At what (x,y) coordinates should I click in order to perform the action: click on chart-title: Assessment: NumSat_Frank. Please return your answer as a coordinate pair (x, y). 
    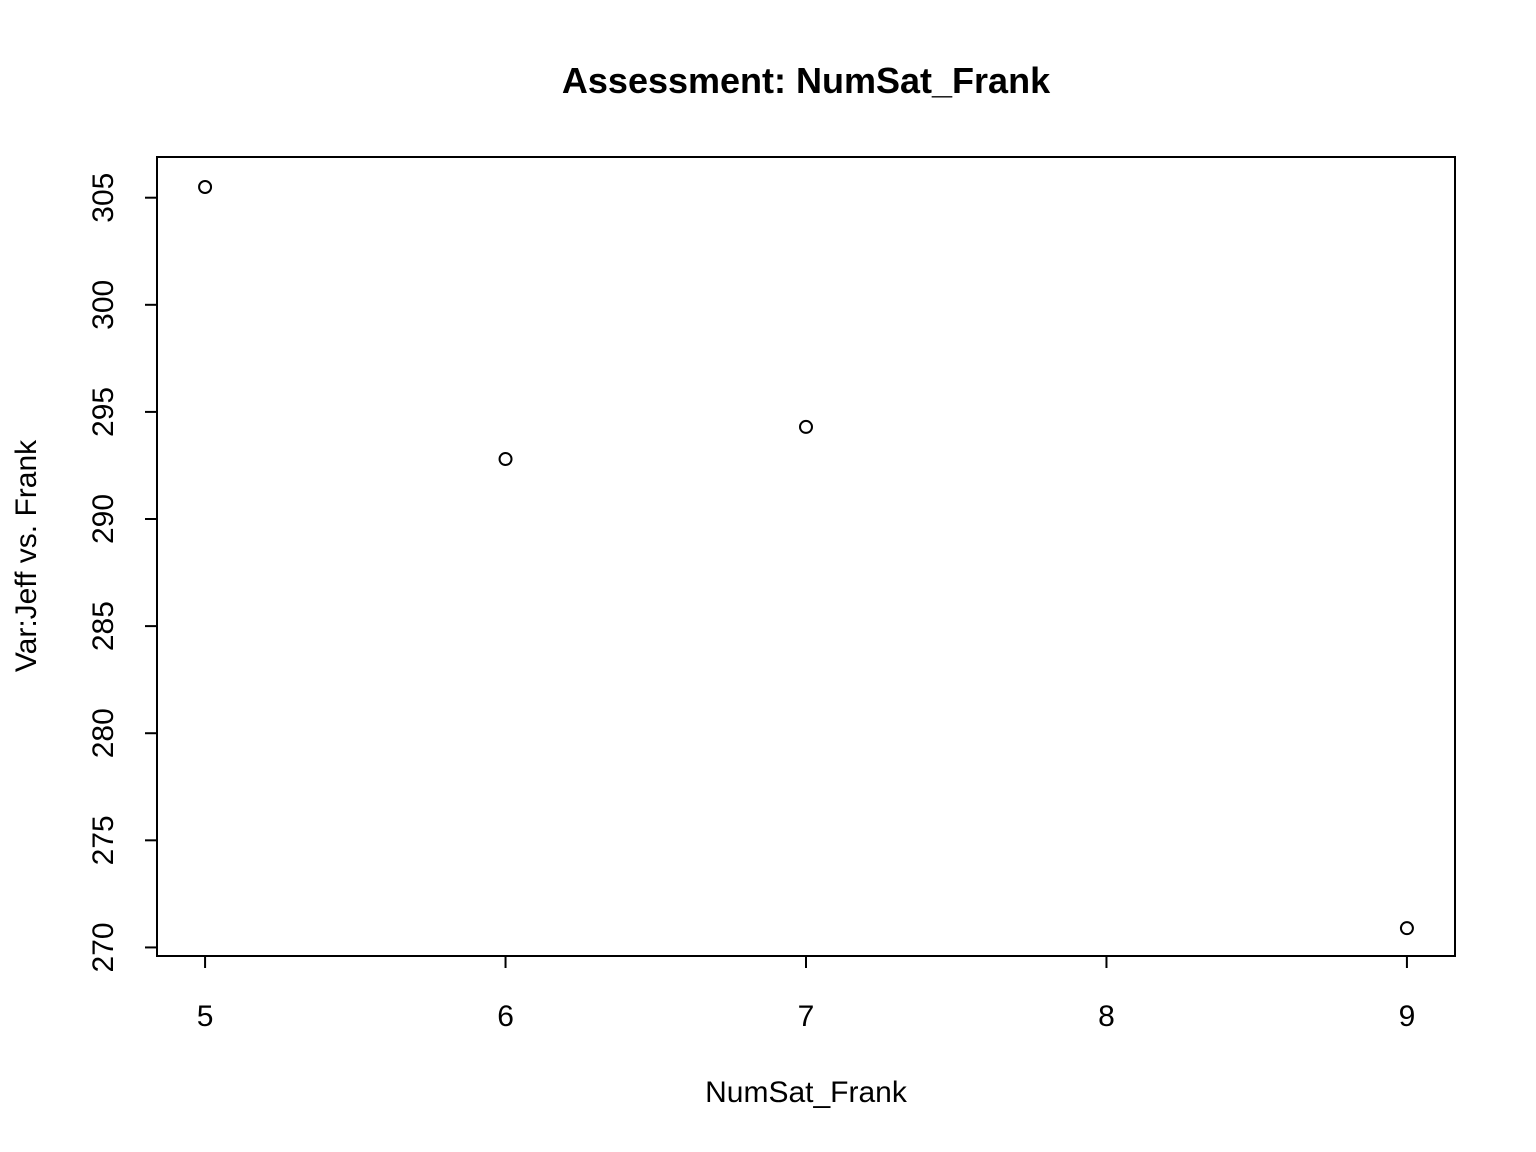
    Looking at the image, I should click on (806, 80).